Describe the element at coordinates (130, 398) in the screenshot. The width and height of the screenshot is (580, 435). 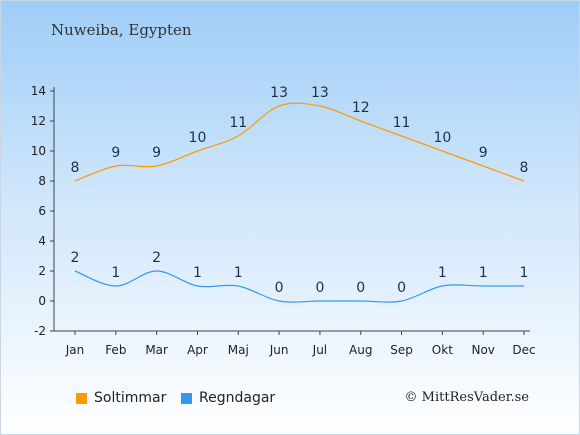
I see `legend-label-soltimmar: Soltimmar` at that location.